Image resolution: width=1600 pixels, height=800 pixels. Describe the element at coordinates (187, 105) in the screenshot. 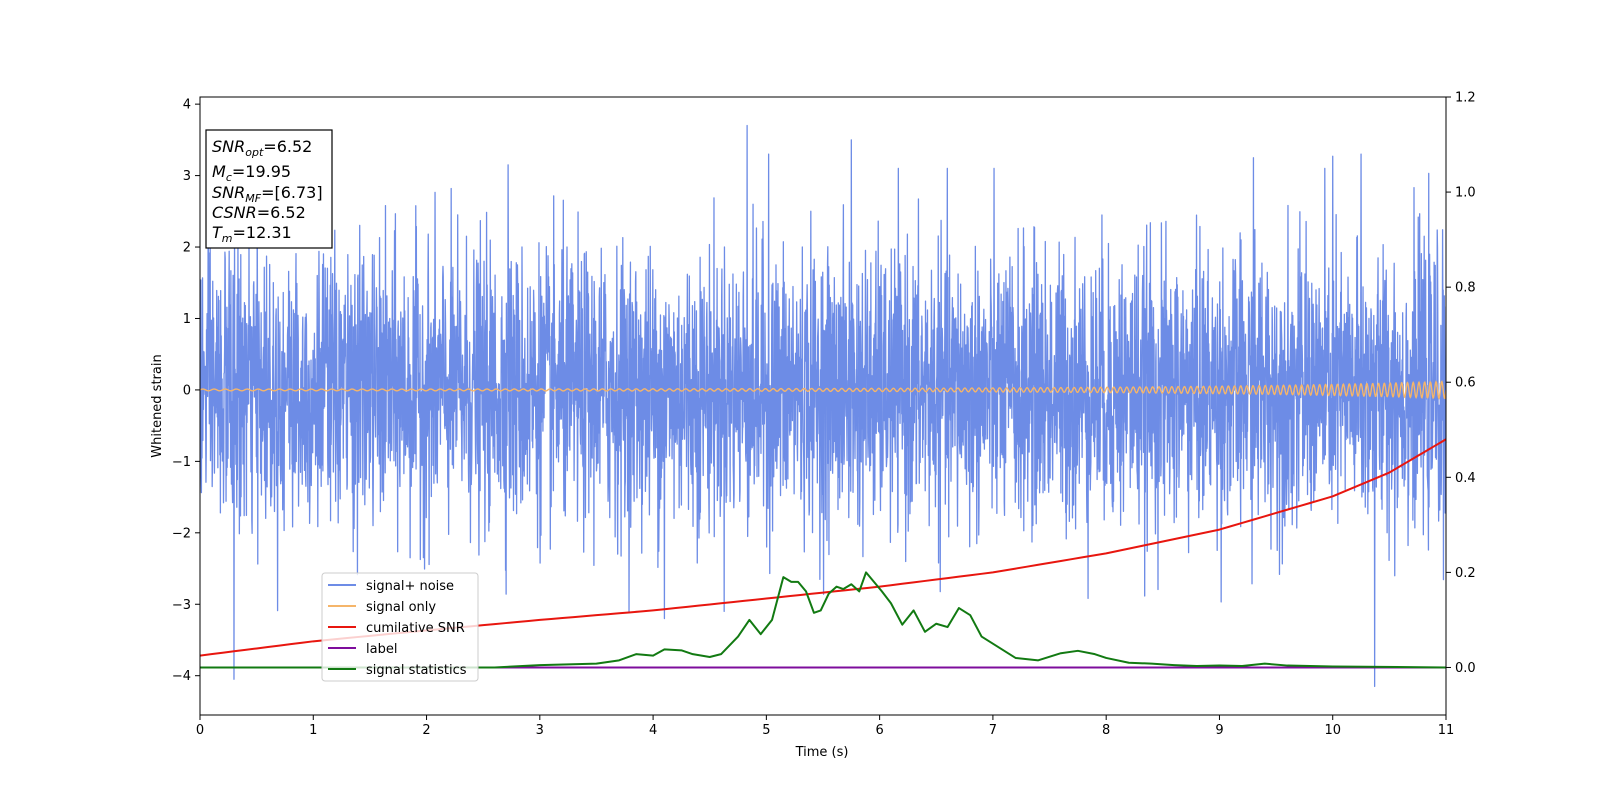

I see `y-left-tick-label: 4` at that location.